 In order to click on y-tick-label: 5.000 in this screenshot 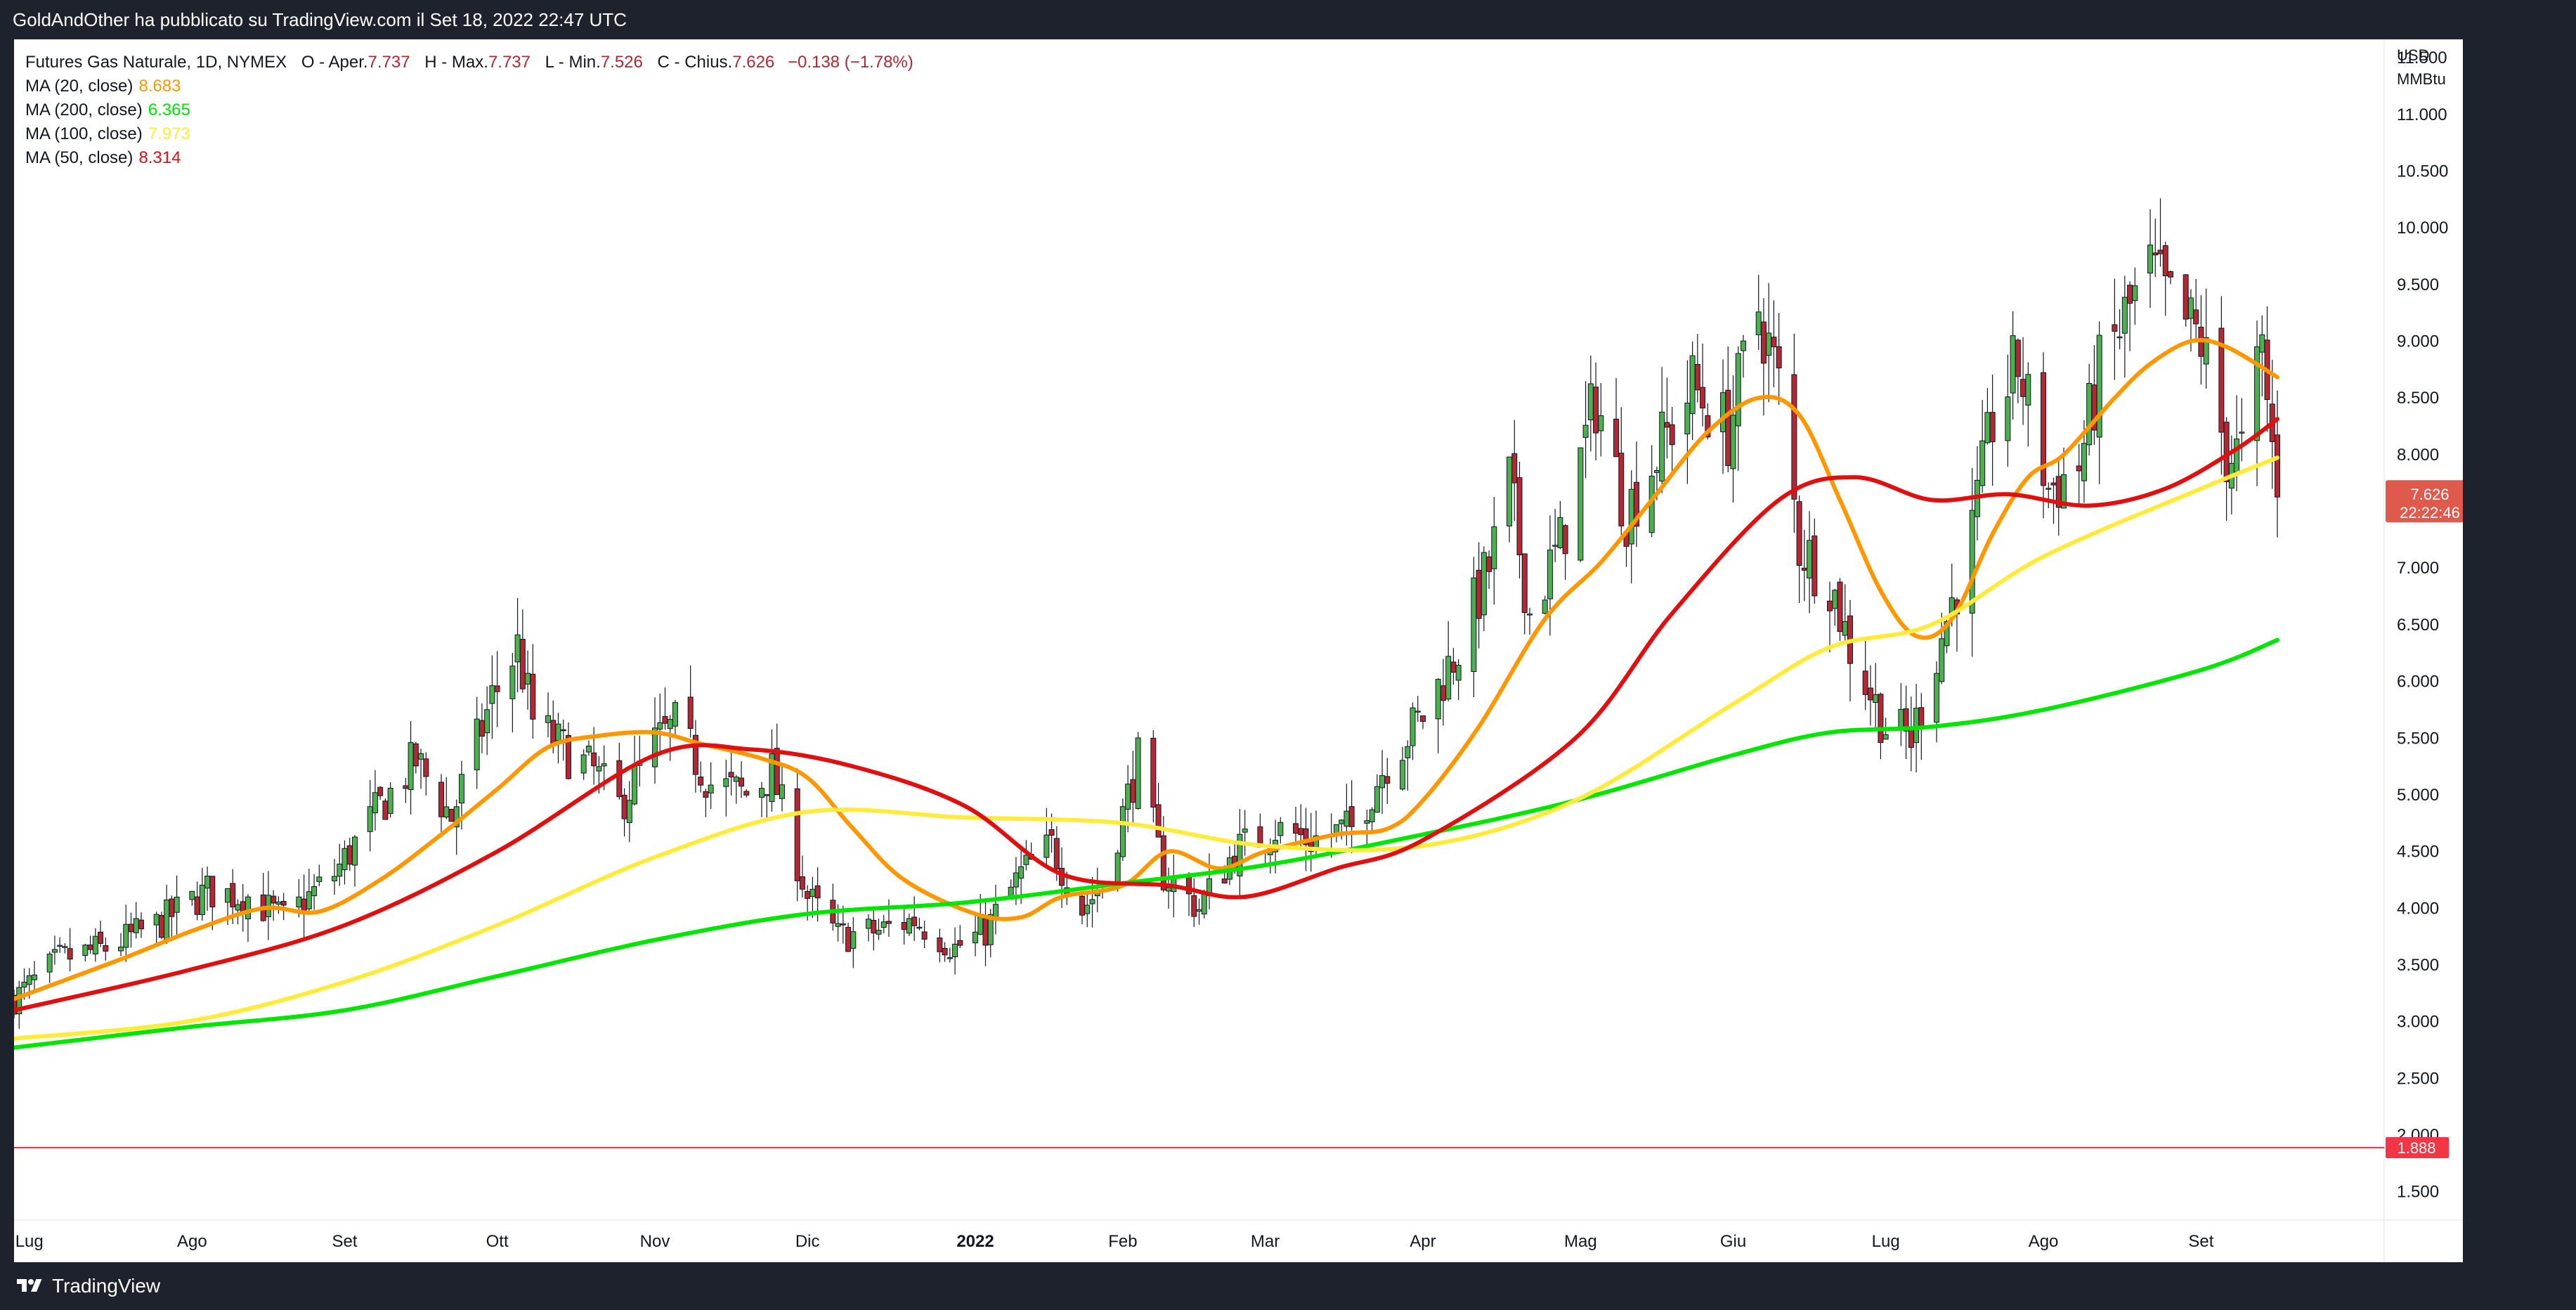, I will do `click(2418, 796)`.